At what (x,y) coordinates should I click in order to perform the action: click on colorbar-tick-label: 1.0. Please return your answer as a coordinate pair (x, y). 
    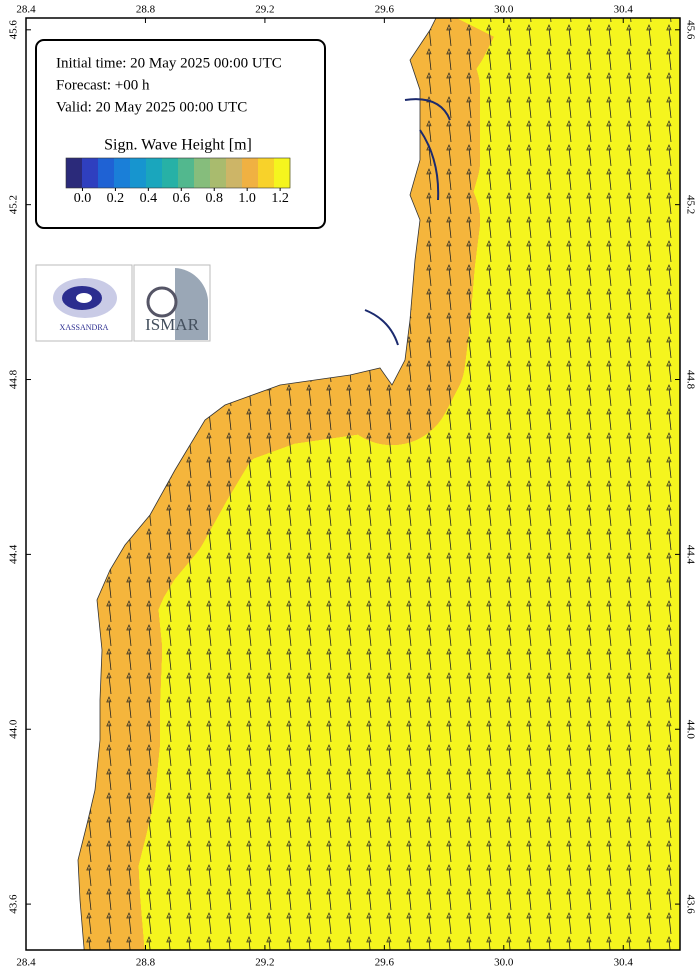
    Looking at the image, I should click on (247, 198).